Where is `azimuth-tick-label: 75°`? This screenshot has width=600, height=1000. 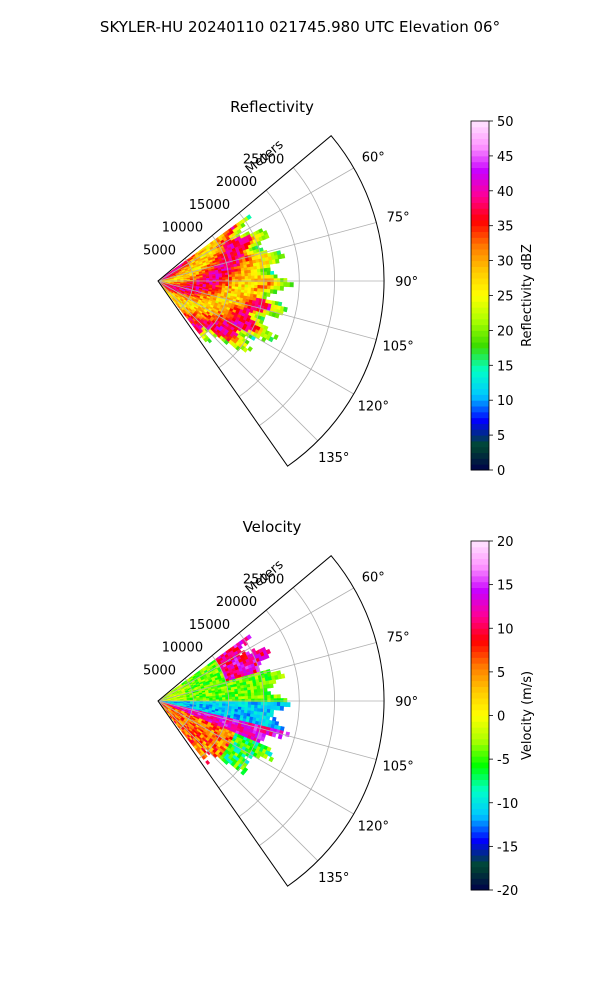
azimuth-tick-label: 75° is located at coordinates (398, 638).